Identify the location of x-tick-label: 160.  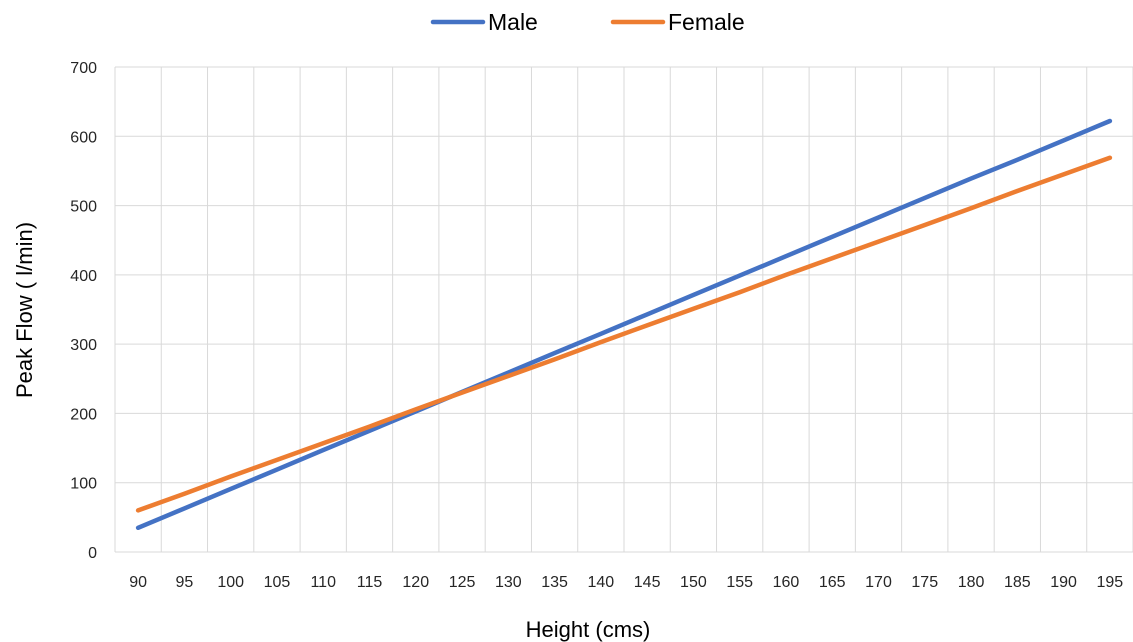
(786, 582).